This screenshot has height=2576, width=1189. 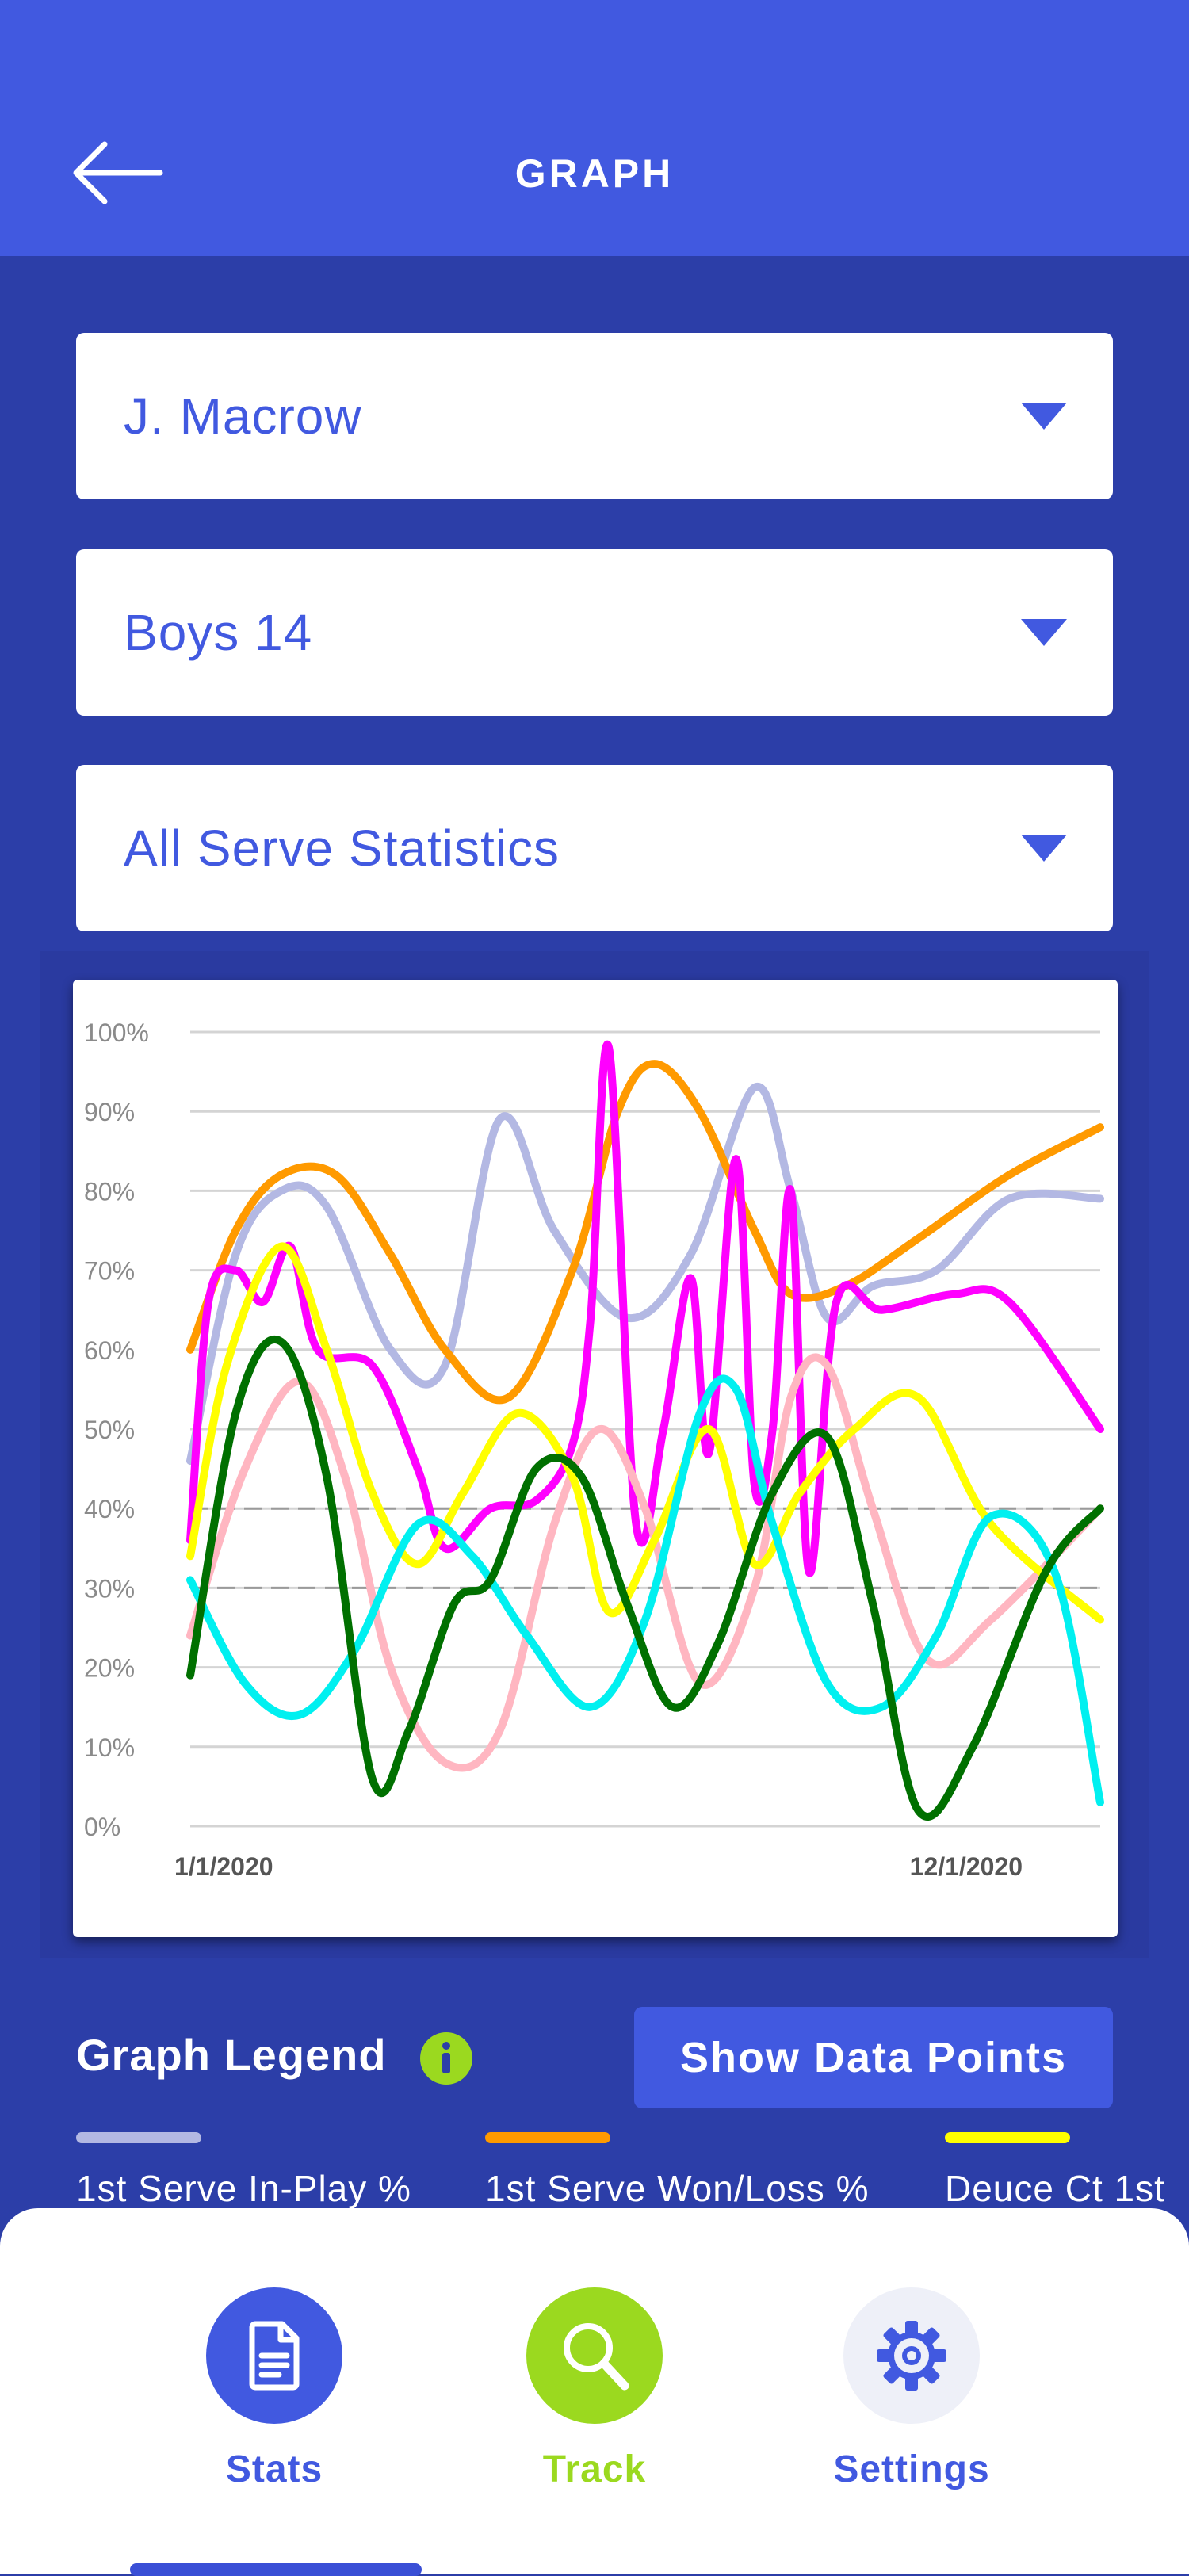 What do you see at coordinates (276, 2569) in the screenshot?
I see `home-indicator` at bounding box center [276, 2569].